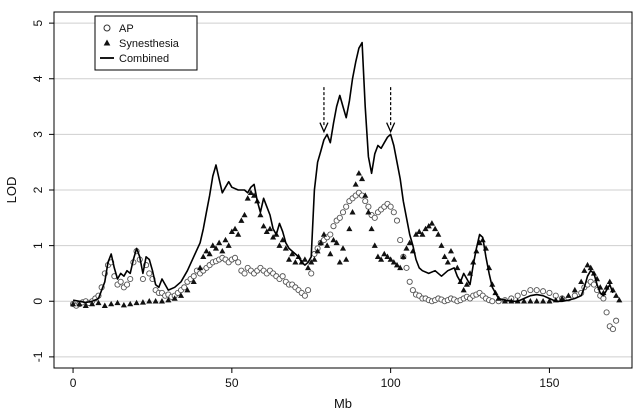  I want to click on x-tick-label: 100, so click(391, 383).